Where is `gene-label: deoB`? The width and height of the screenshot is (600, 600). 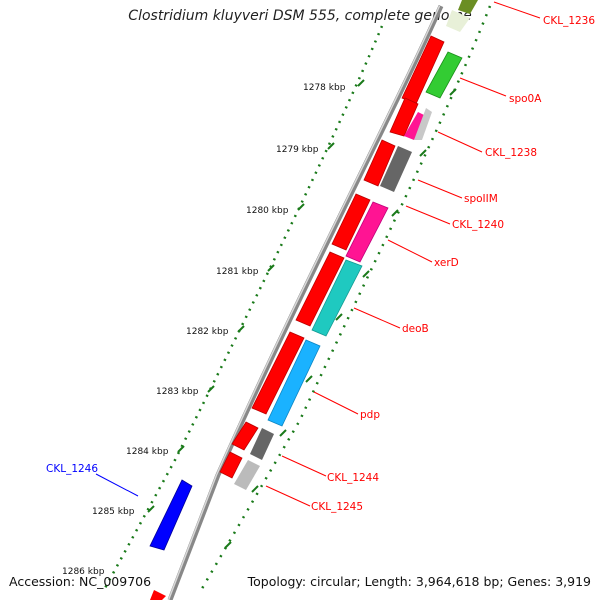 gene-label: deoB is located at coordinates (415, 329).